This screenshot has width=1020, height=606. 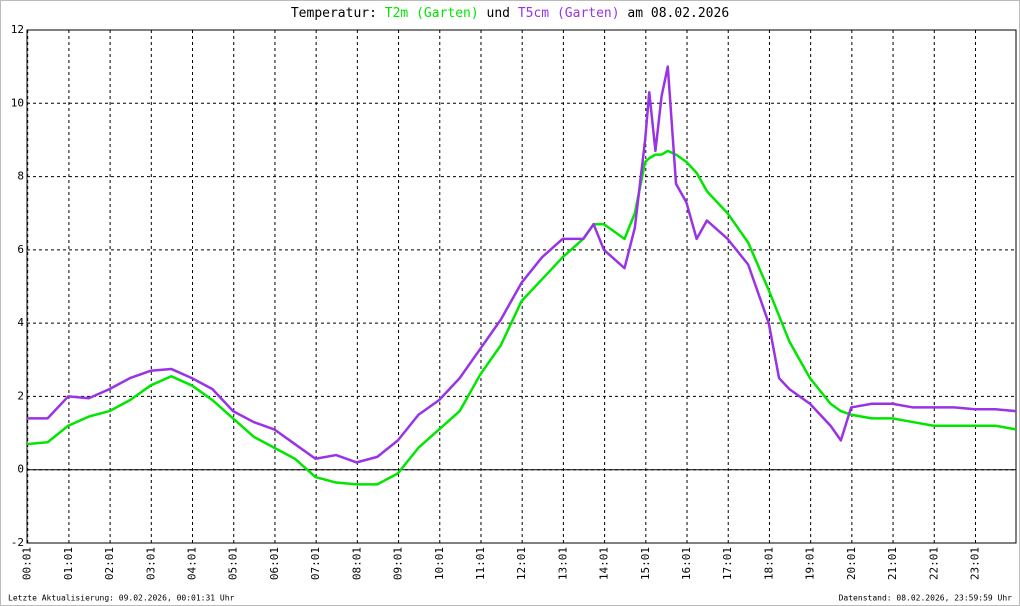 What do you see at coordinates (768, 563) in the screenshot?
I see `x-tick-label: 18:01` at bounding box center [768, 563].